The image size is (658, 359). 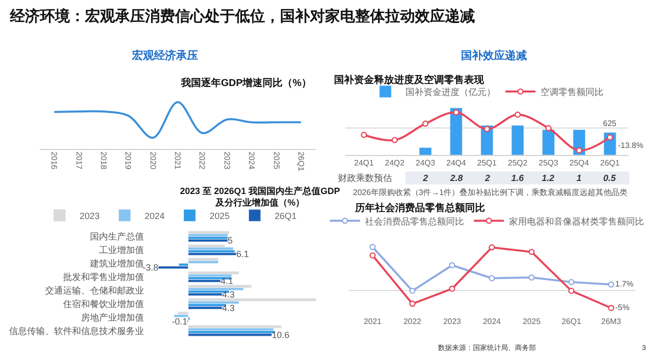 I want to click on x-tick-label: 25Q4, so click(x=579, y=163).